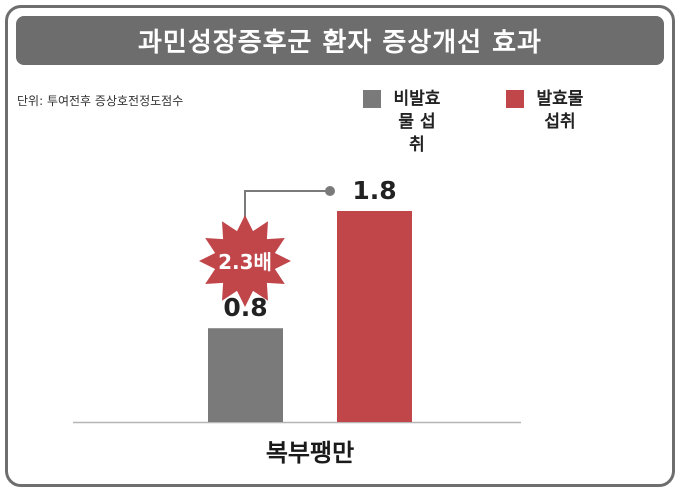  What do you see at coordinates (100, 101) in the screenshot?
I see `unit-note: 단위: 투여전후 증상호전정도점수` at bounding box center [100, 101].